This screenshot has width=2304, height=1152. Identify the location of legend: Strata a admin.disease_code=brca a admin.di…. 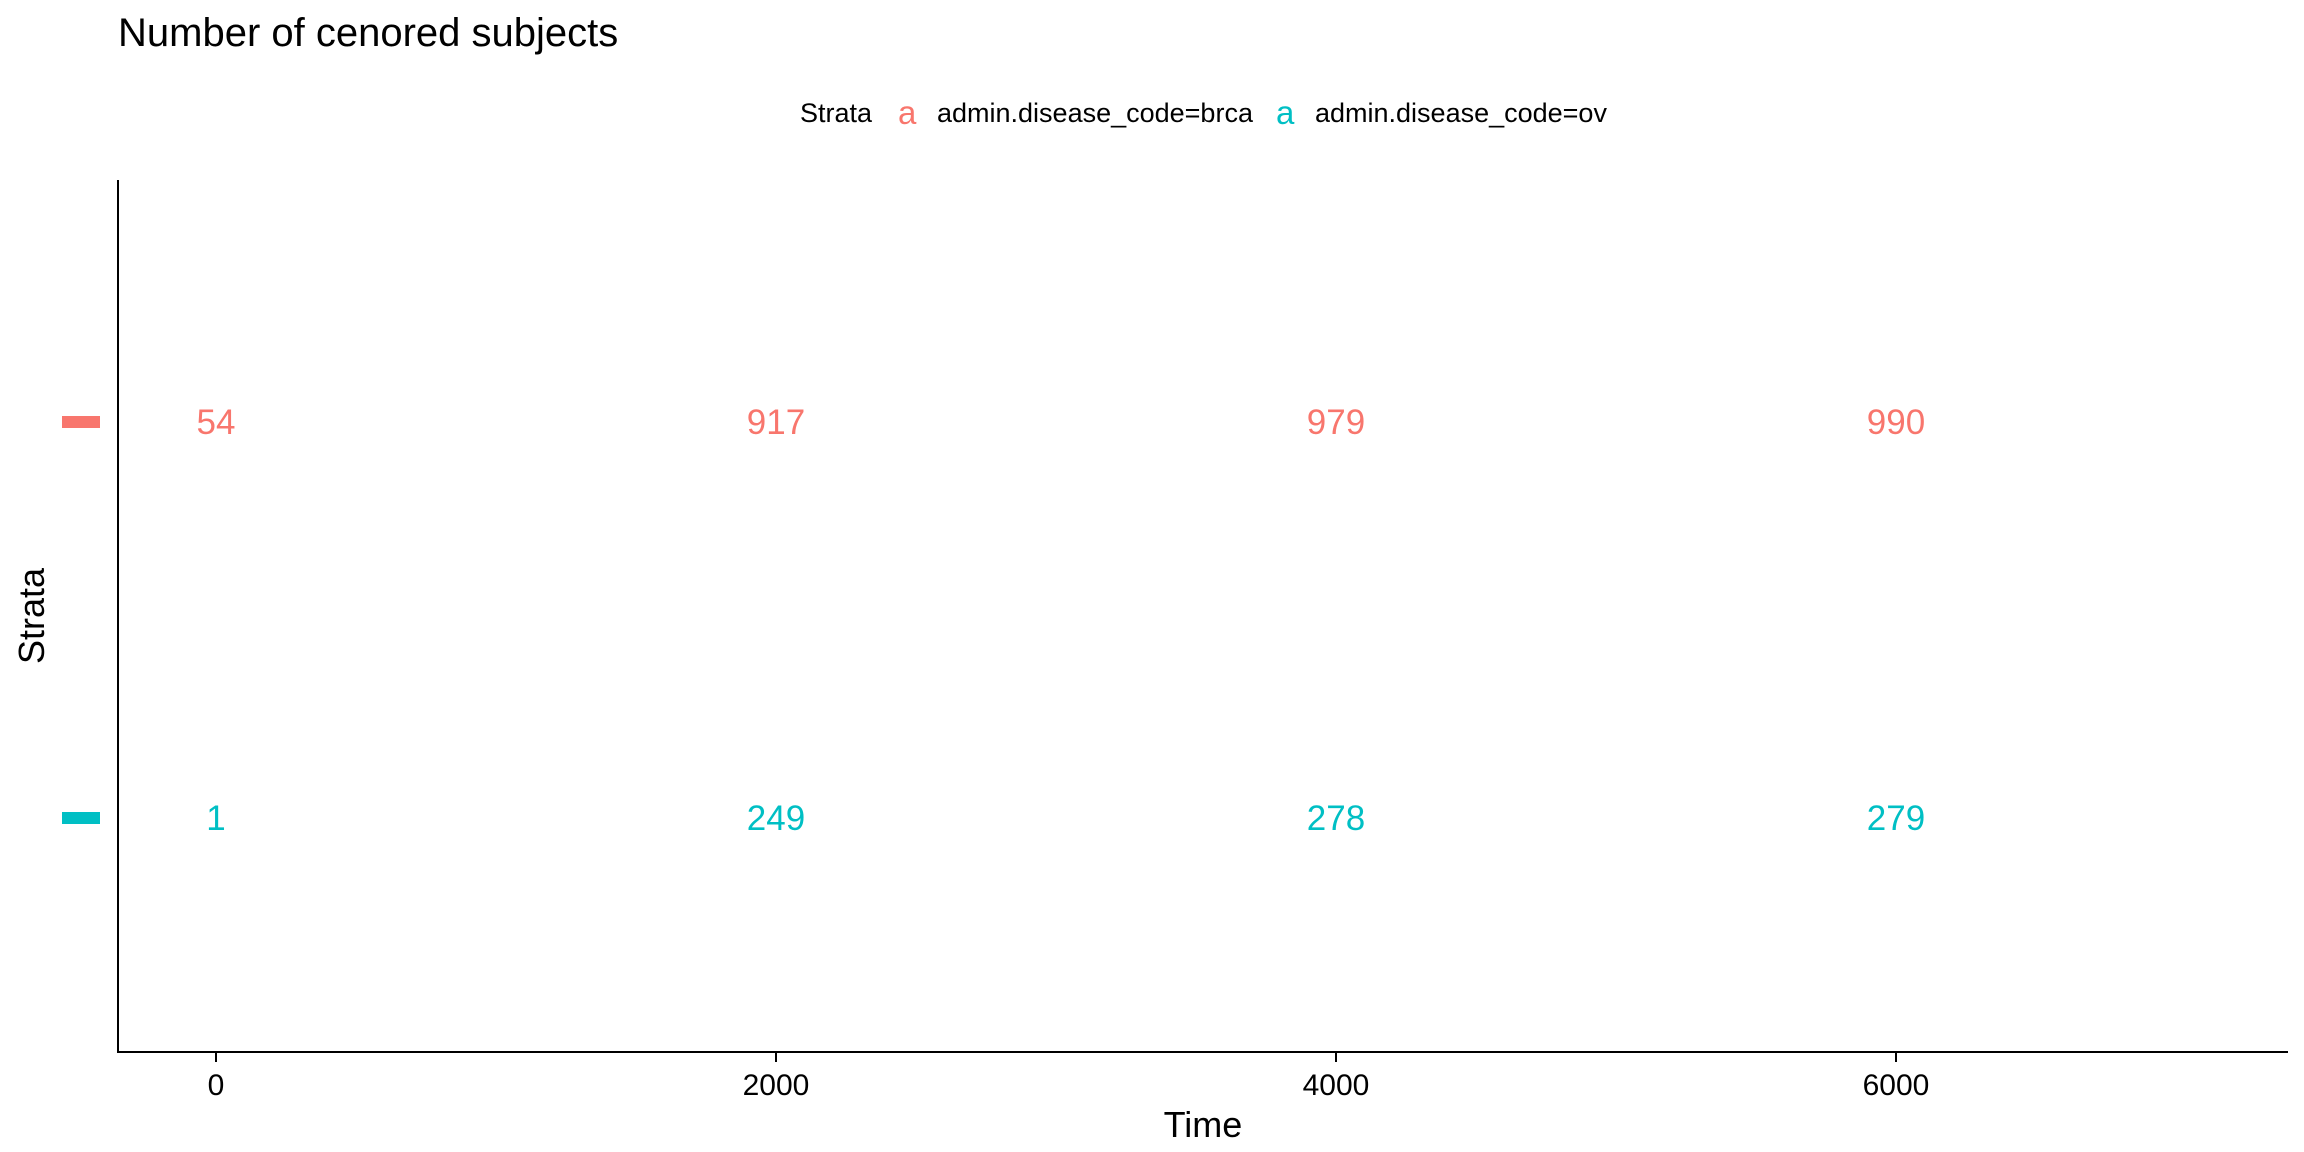
(1203, 112).